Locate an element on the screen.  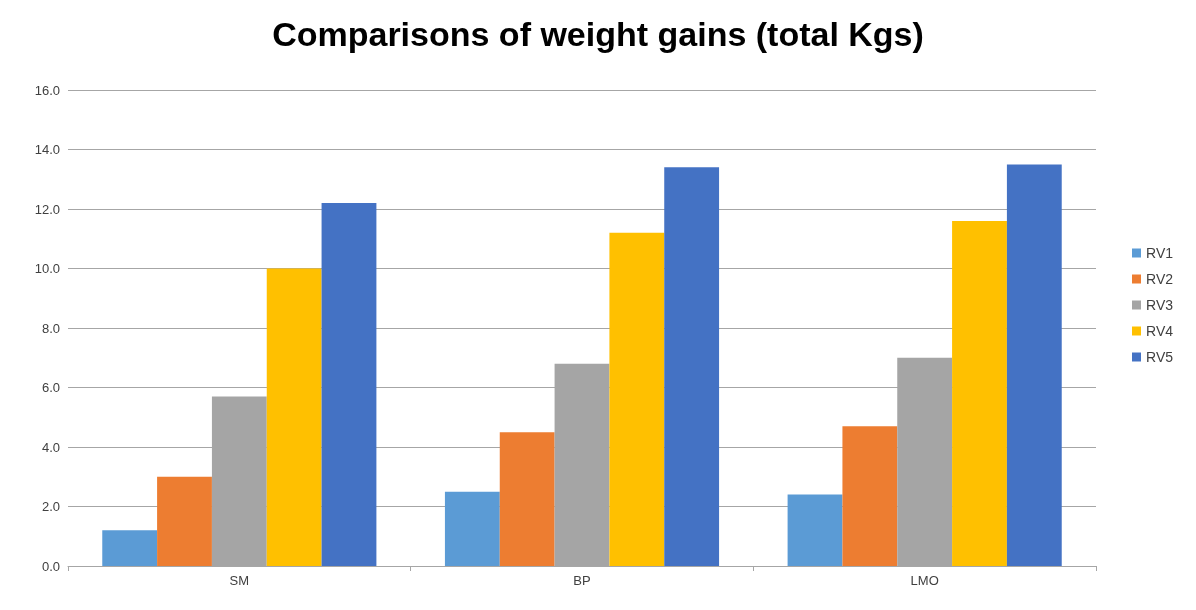
legend-label: RV2 is located at coordinates (1160, 279).